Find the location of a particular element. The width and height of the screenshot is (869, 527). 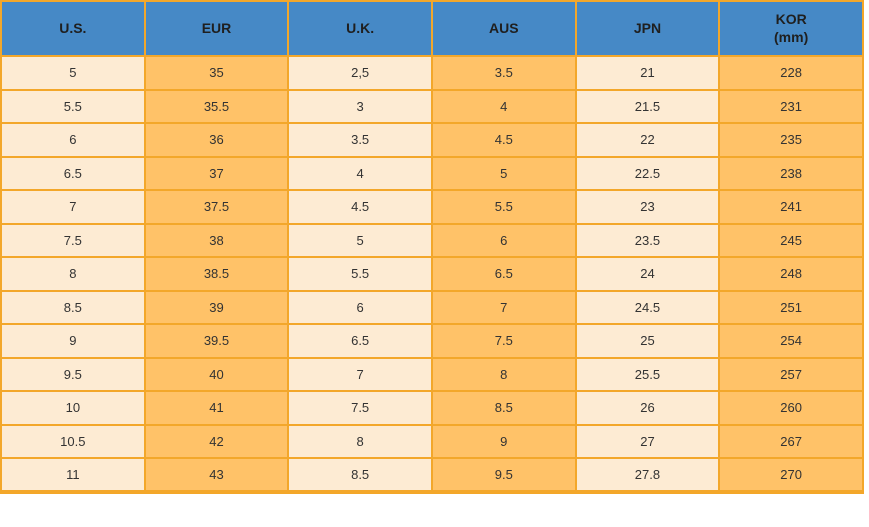

column-header-label: U.K. is located at coordinates (360, 27).